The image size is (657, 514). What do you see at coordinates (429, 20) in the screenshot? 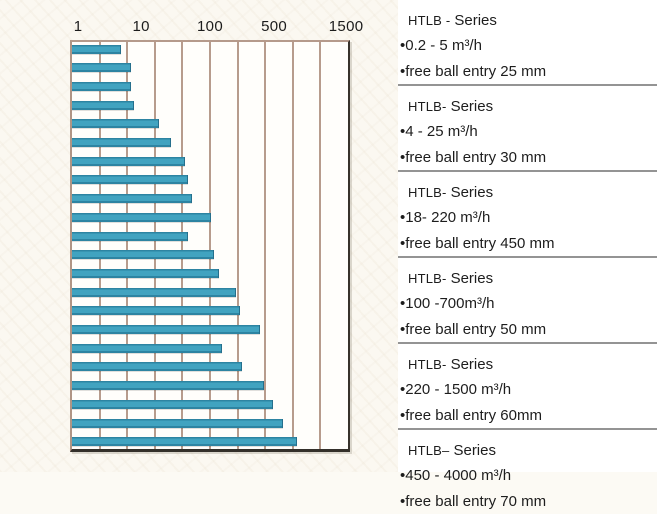
I see `series-code: HTLB -` at bounding box center [429, 20].